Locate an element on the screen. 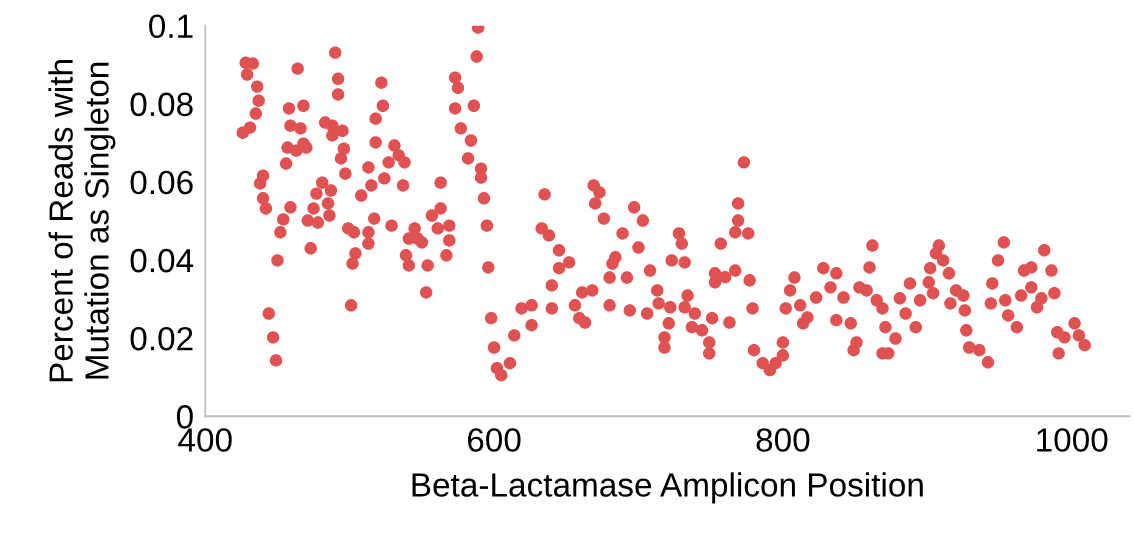 This screenshot has height=535, width=1134. x-tick-label: 1000 is located at coordinates (1072, 440).